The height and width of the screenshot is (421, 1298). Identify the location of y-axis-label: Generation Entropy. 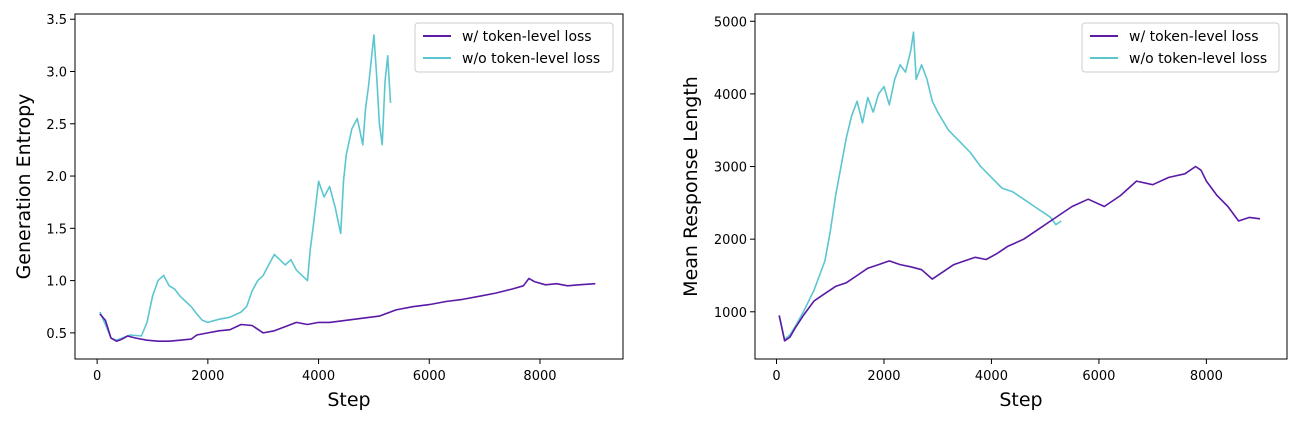
(24, 187).